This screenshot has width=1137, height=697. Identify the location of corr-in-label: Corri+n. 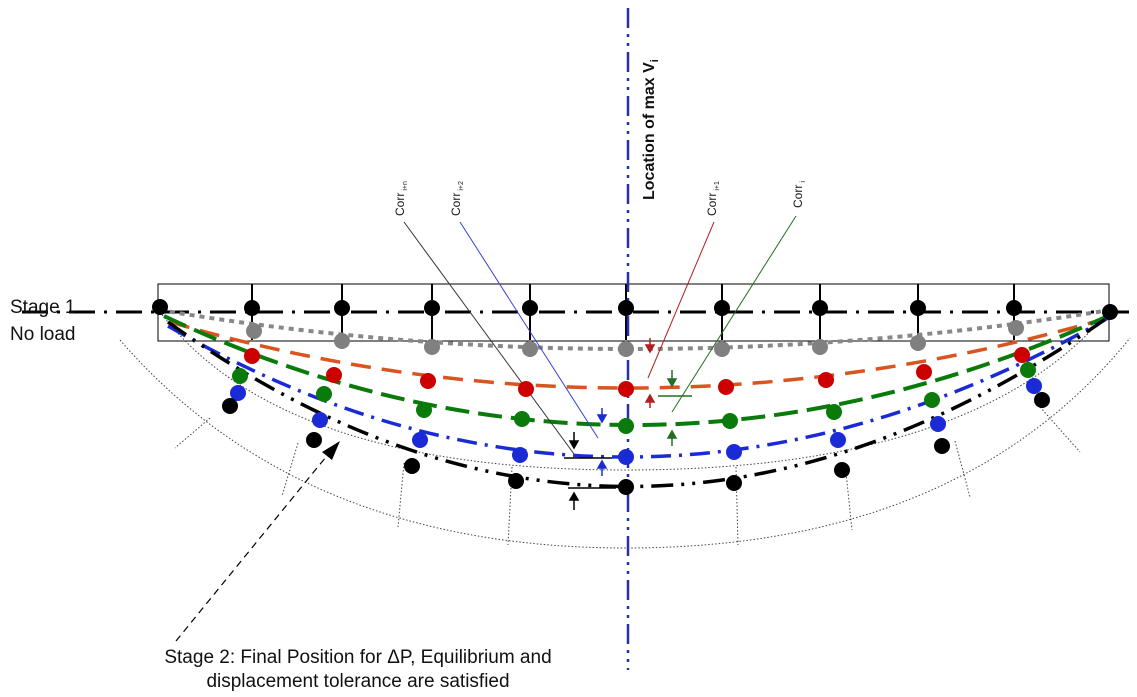
(401, 198).